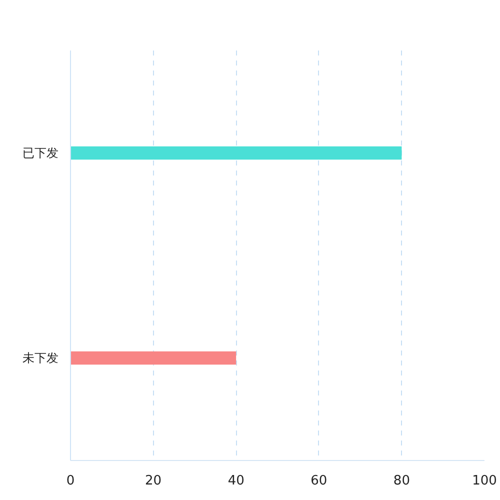 The width and height of the screenshot is (500, 500). What do you see at coordinates (40, 358) in the screenshot?
I see `y-tick-label: 未下发` at bounding box center [40, 358].